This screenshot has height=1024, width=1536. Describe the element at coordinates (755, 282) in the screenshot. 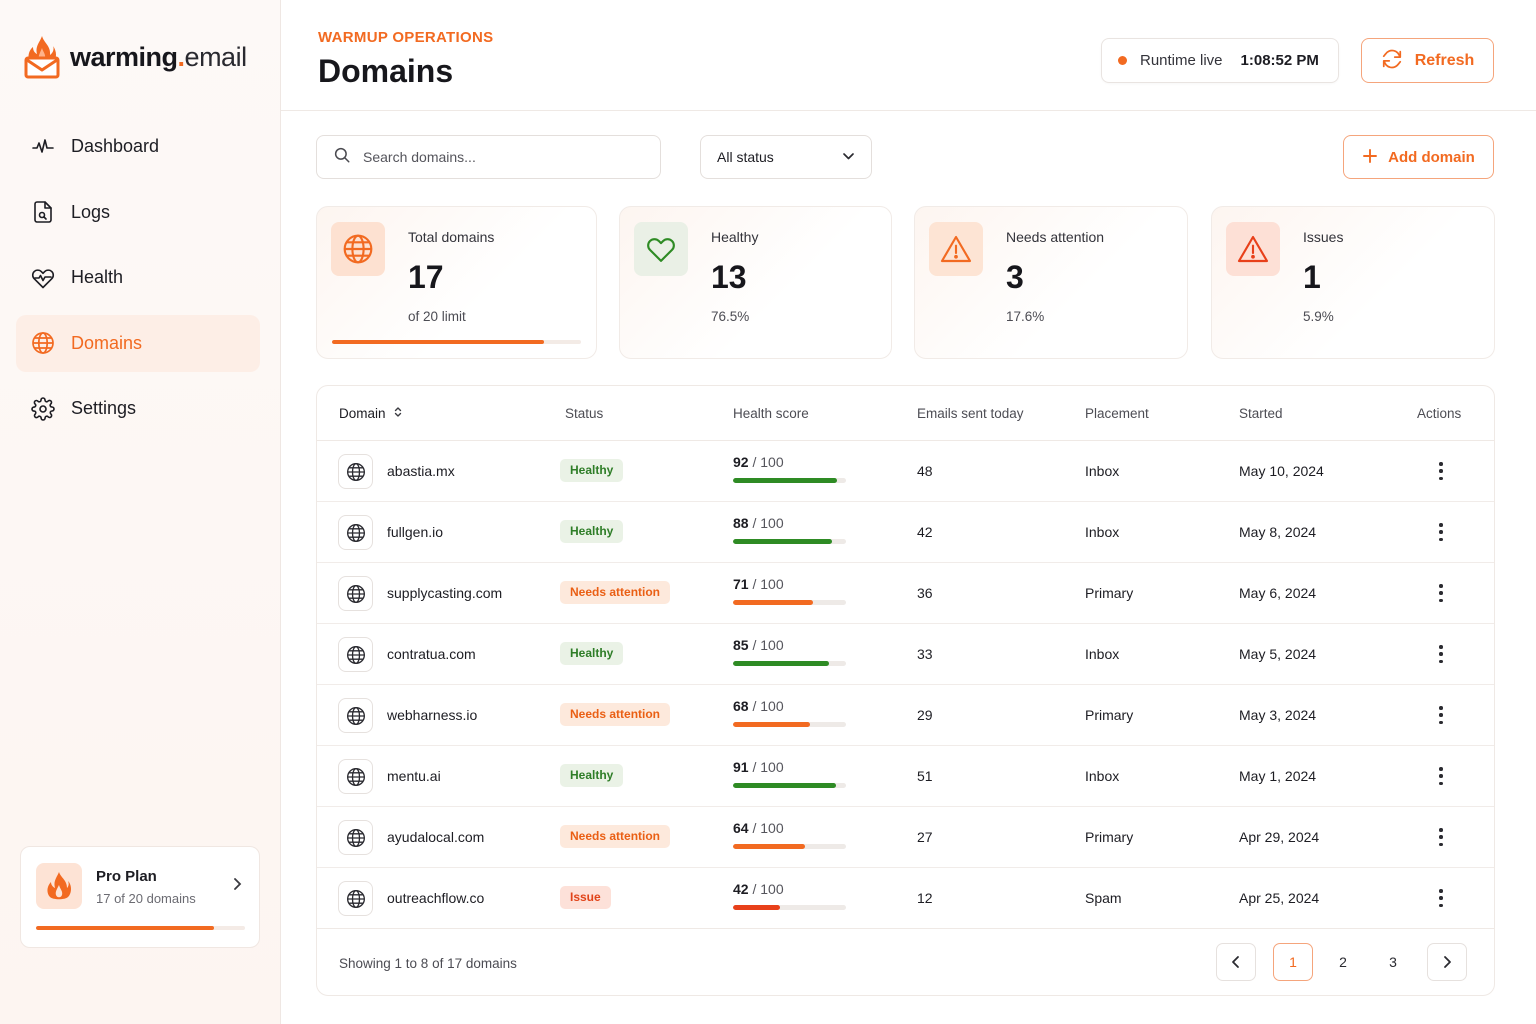

I see `stat-card-healthy: Healthy 13 76.5%` at that location.